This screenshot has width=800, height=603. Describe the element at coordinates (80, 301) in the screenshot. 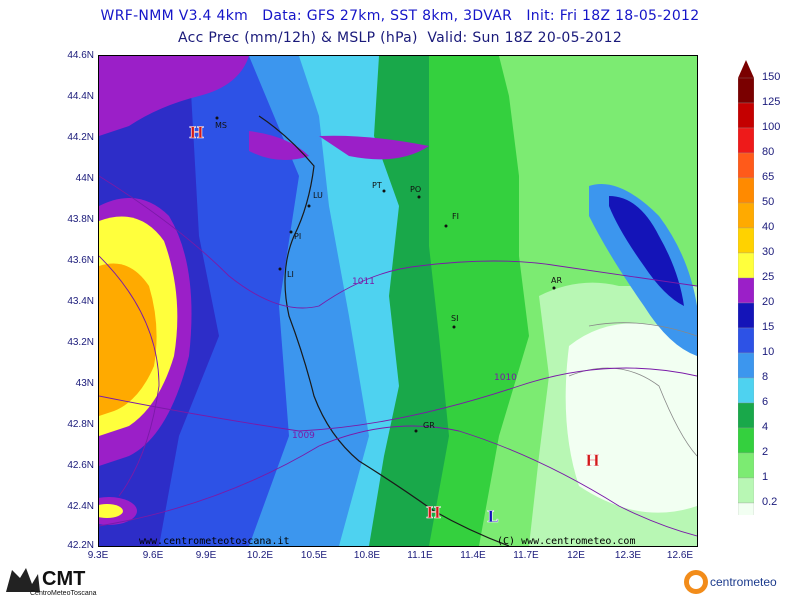

I see `lat-label: 43.4N` at that location.